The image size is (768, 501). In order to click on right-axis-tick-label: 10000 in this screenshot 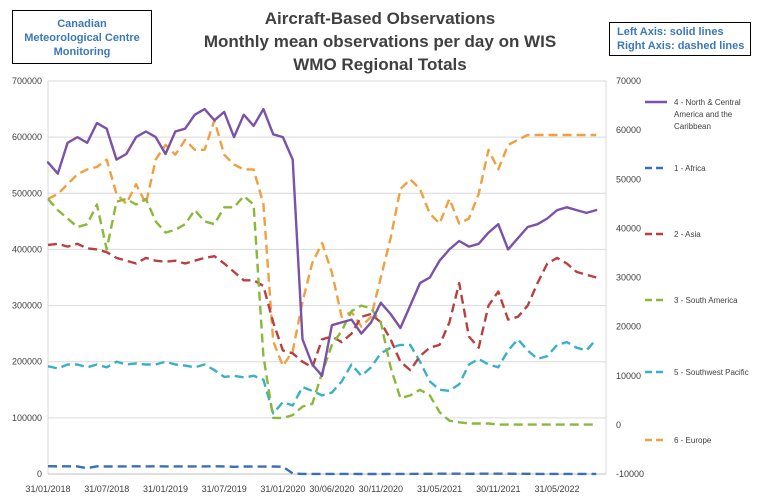, I will do `click(628, 376)`.